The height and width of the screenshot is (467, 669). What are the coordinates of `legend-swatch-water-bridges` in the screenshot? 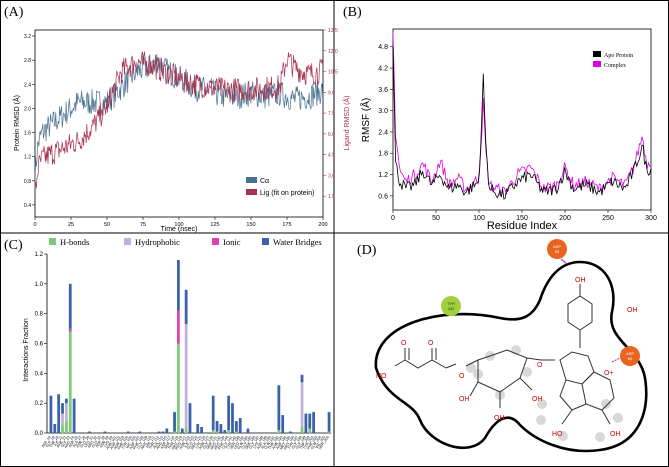 It's located at (265, 241).